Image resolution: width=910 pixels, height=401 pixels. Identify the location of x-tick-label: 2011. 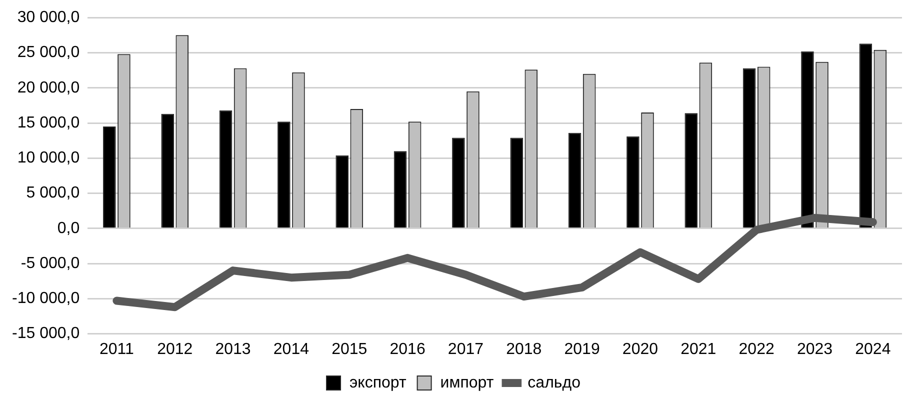
(116, 349).